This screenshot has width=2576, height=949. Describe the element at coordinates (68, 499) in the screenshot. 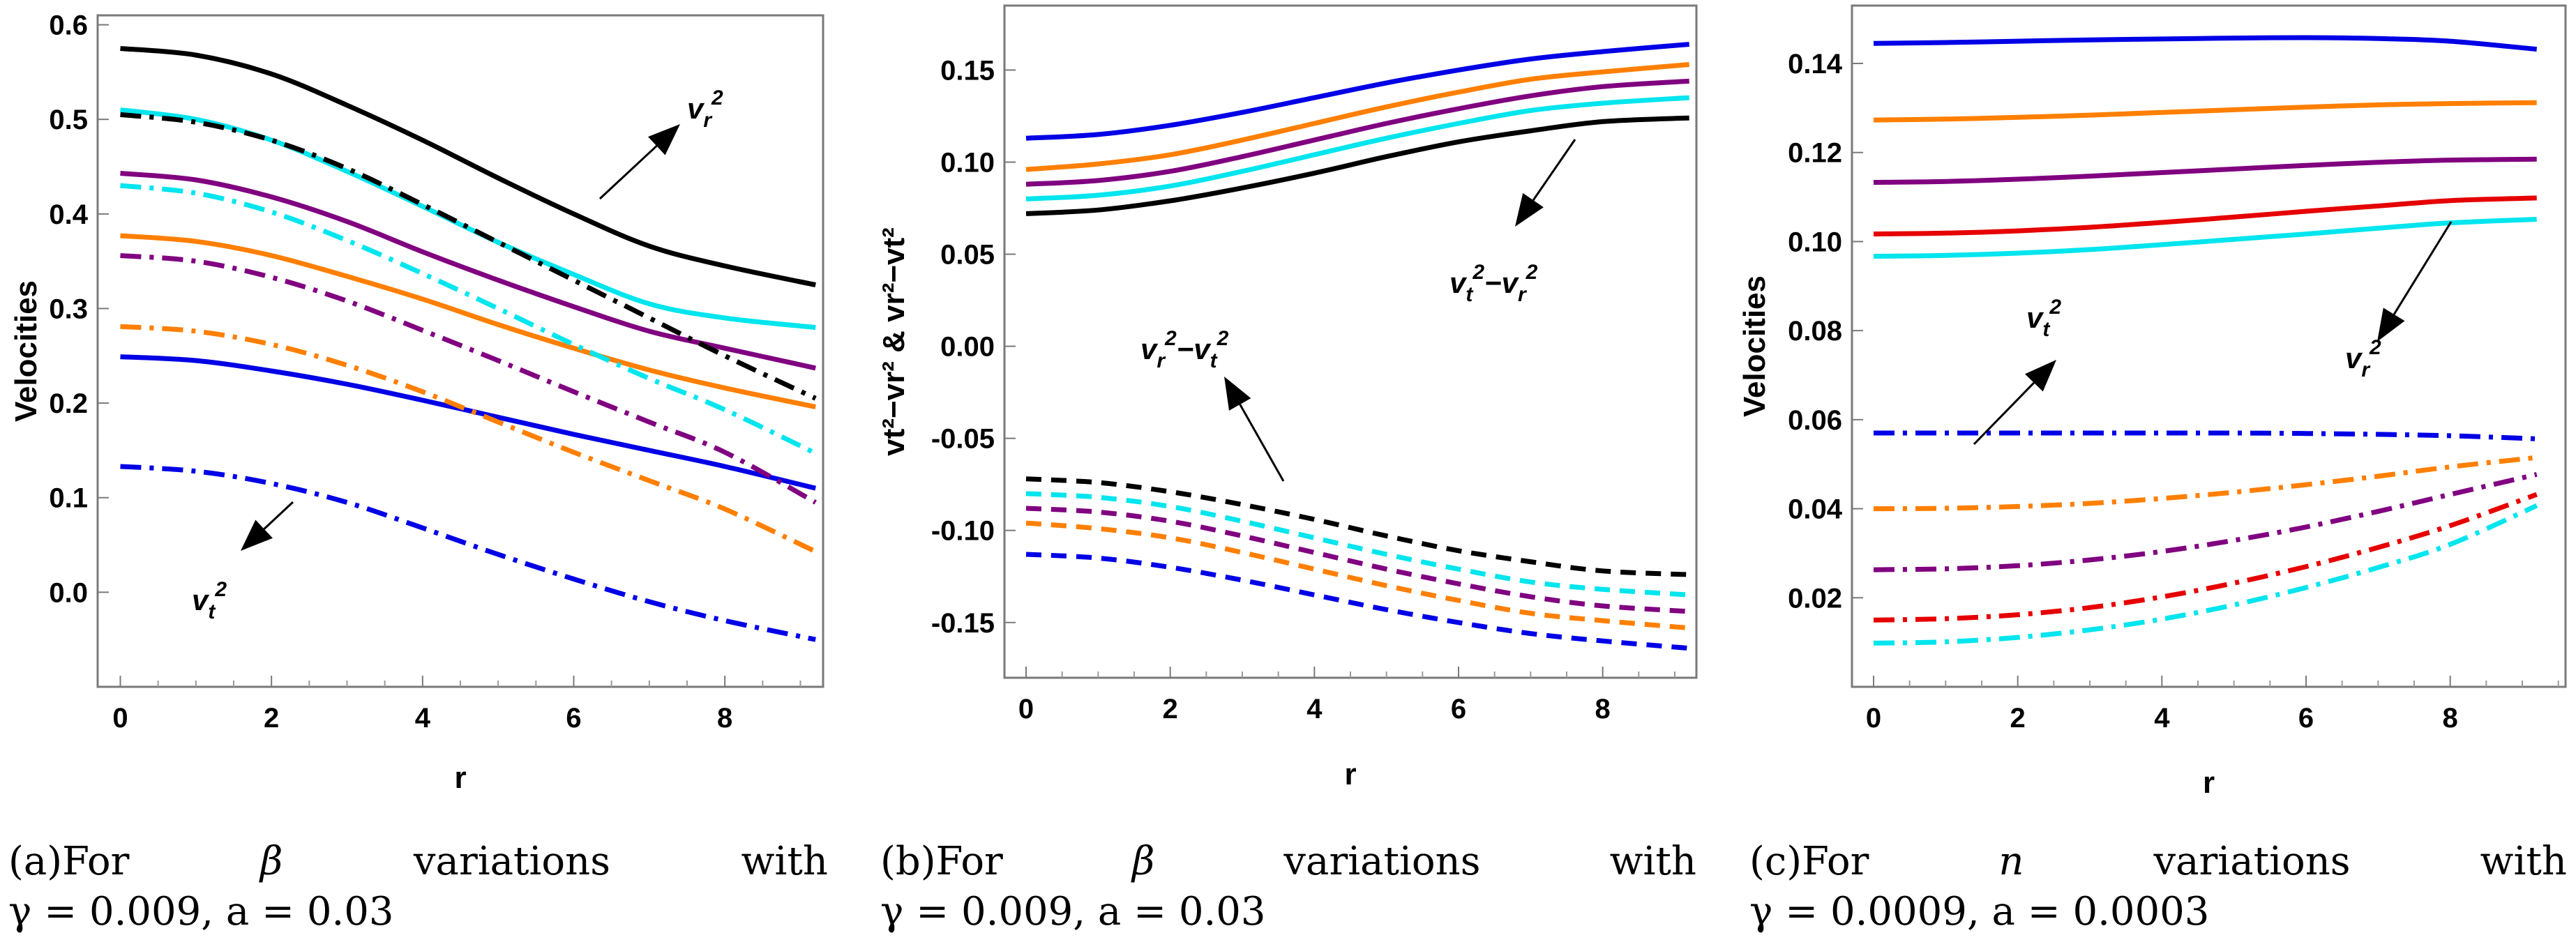

I see `y-tick-label: 0.1` at that location.